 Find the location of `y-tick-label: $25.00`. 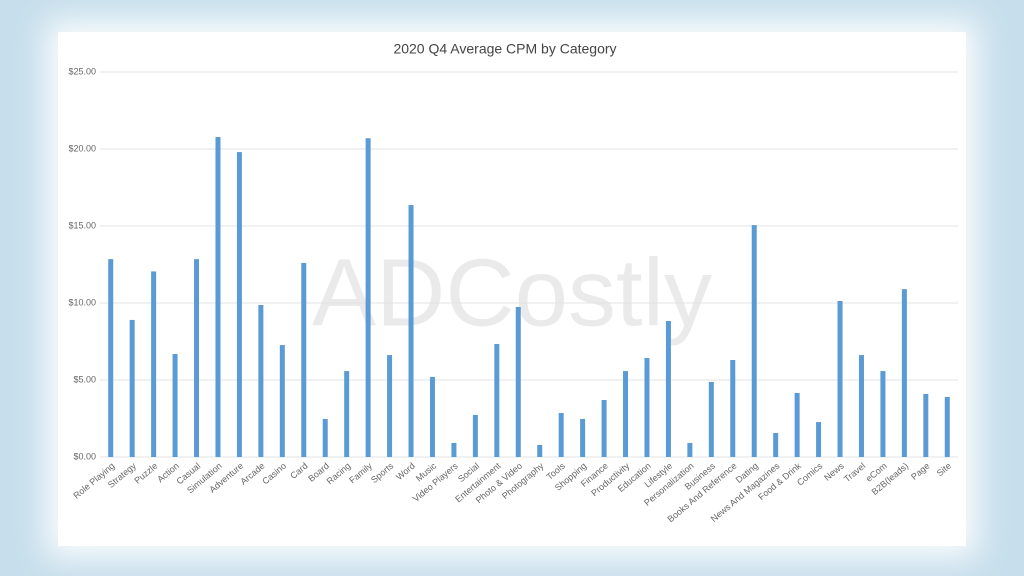

y-tick-label: $25.00 is located at coordinates (82, 71).